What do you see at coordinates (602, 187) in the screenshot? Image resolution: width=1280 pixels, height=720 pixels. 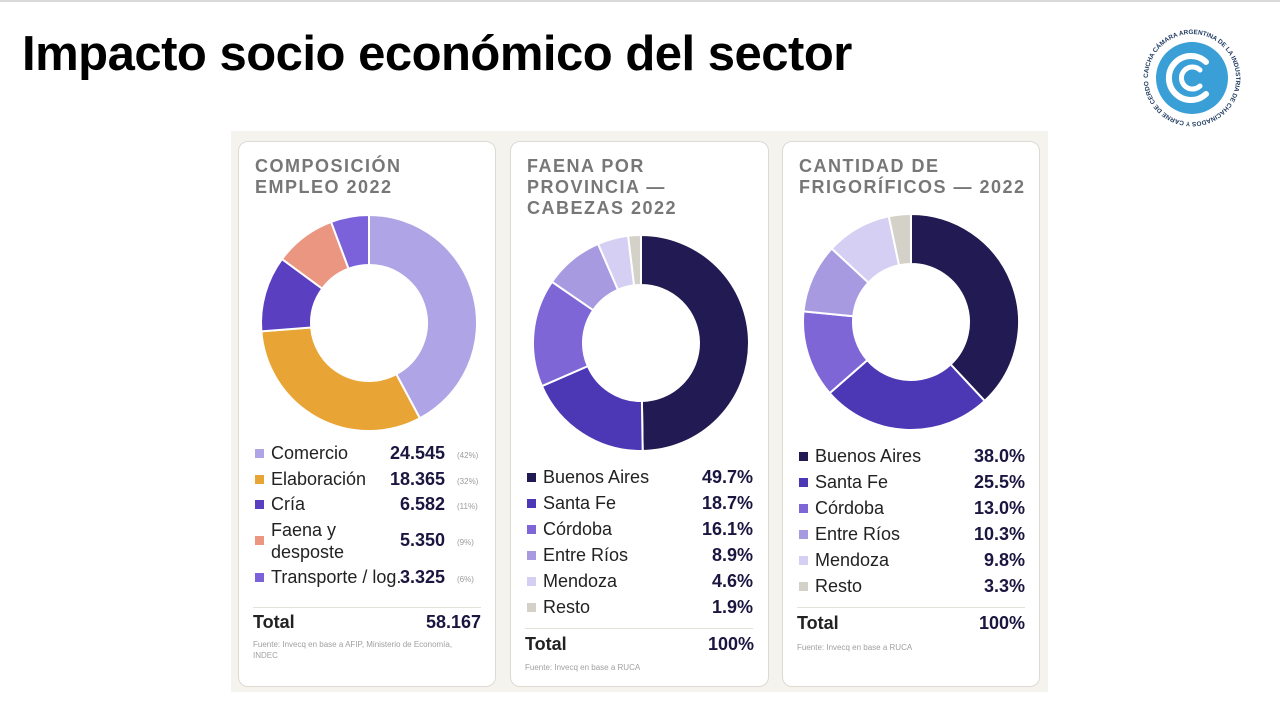 I see `chart-title: FAENA POR PROVINCIA — CABEZAS 2022` at bounding box center [602, 187].